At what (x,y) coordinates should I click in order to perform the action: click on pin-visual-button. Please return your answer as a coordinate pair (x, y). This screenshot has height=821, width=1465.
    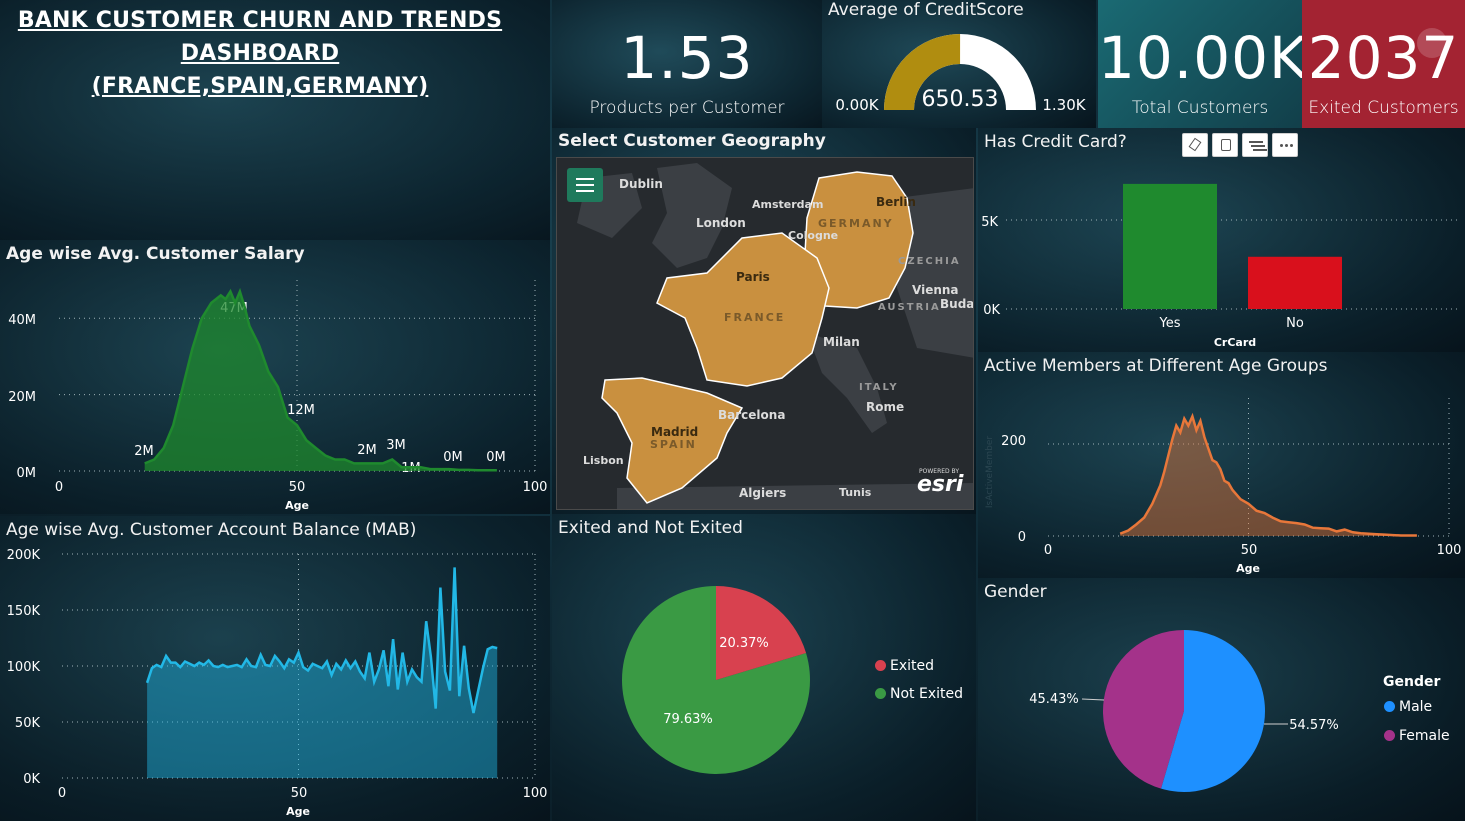
    Looking at the image, I should click on (1195, 145).